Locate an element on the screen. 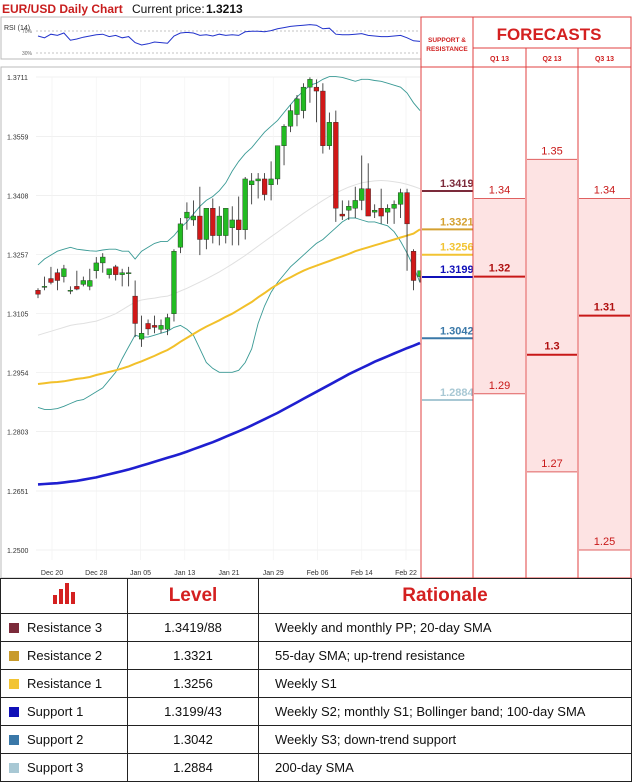  sr-level-label: 1.3199 is located at coordinates (457, 270).